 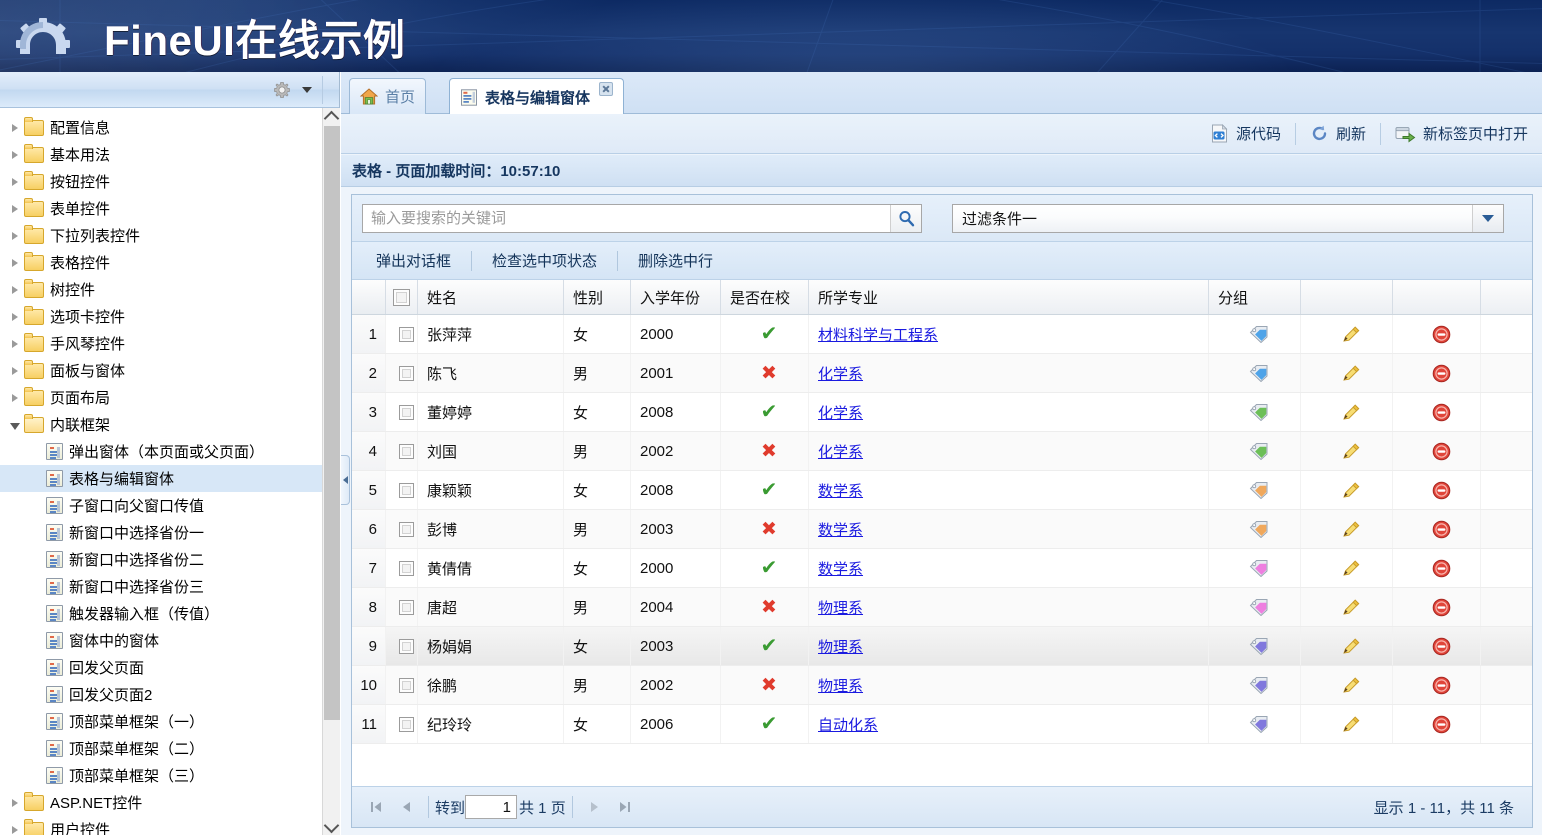 What do you see at coordinates (161, 505) in the screenshot?
I see `sidebar-item-14: 子窗口向父窗口传值` at bounding box center [161, 505].